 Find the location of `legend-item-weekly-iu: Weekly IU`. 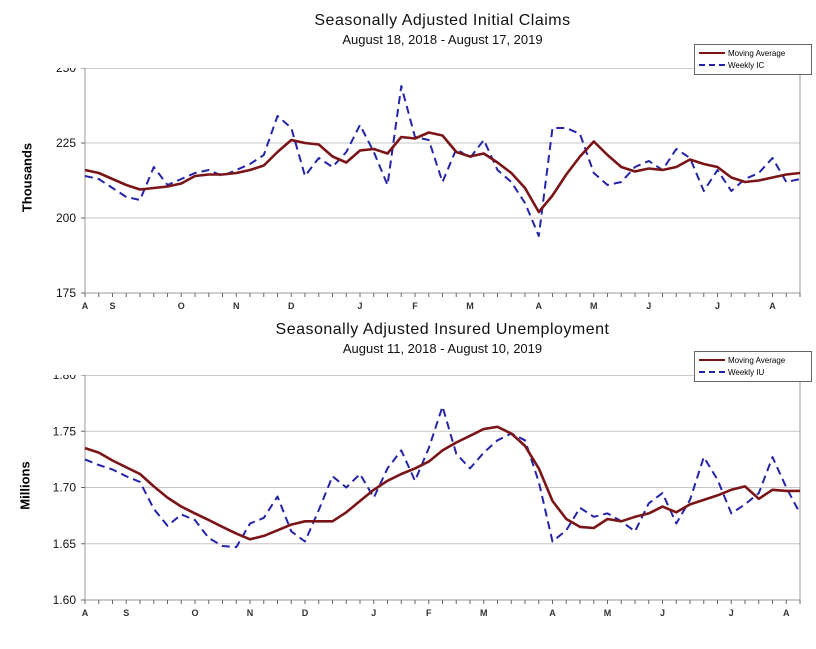

legend-item-weekly-iu: Weekly IU is located at coordinates (753, 372).